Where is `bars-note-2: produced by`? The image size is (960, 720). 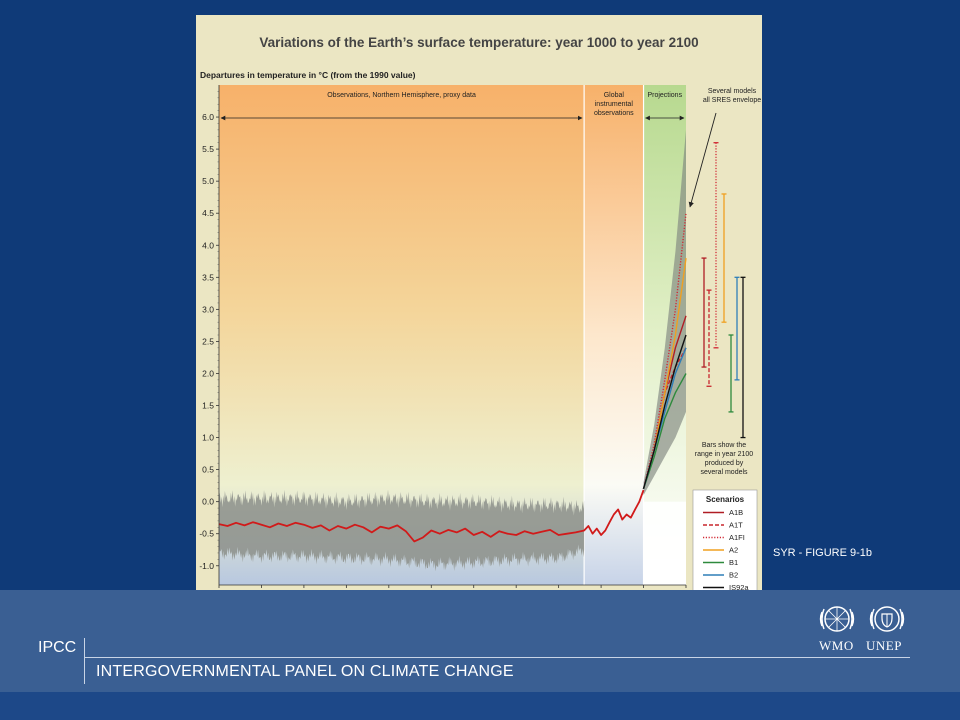 bars-note-2: produced by is located at coordinates (724, 463).